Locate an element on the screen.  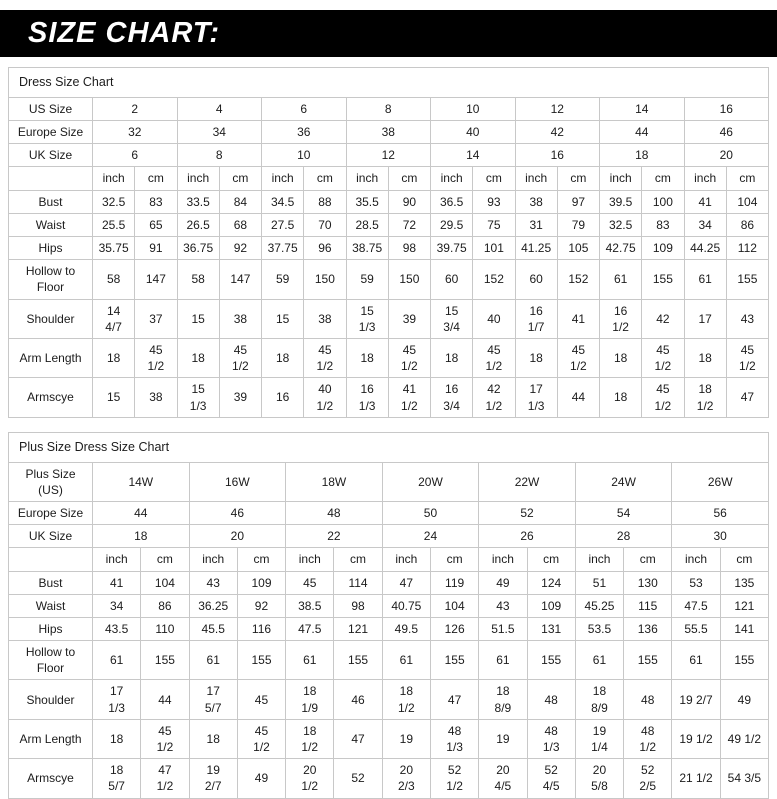
size-value-cell: 54 is located at coordinates (623, 513).